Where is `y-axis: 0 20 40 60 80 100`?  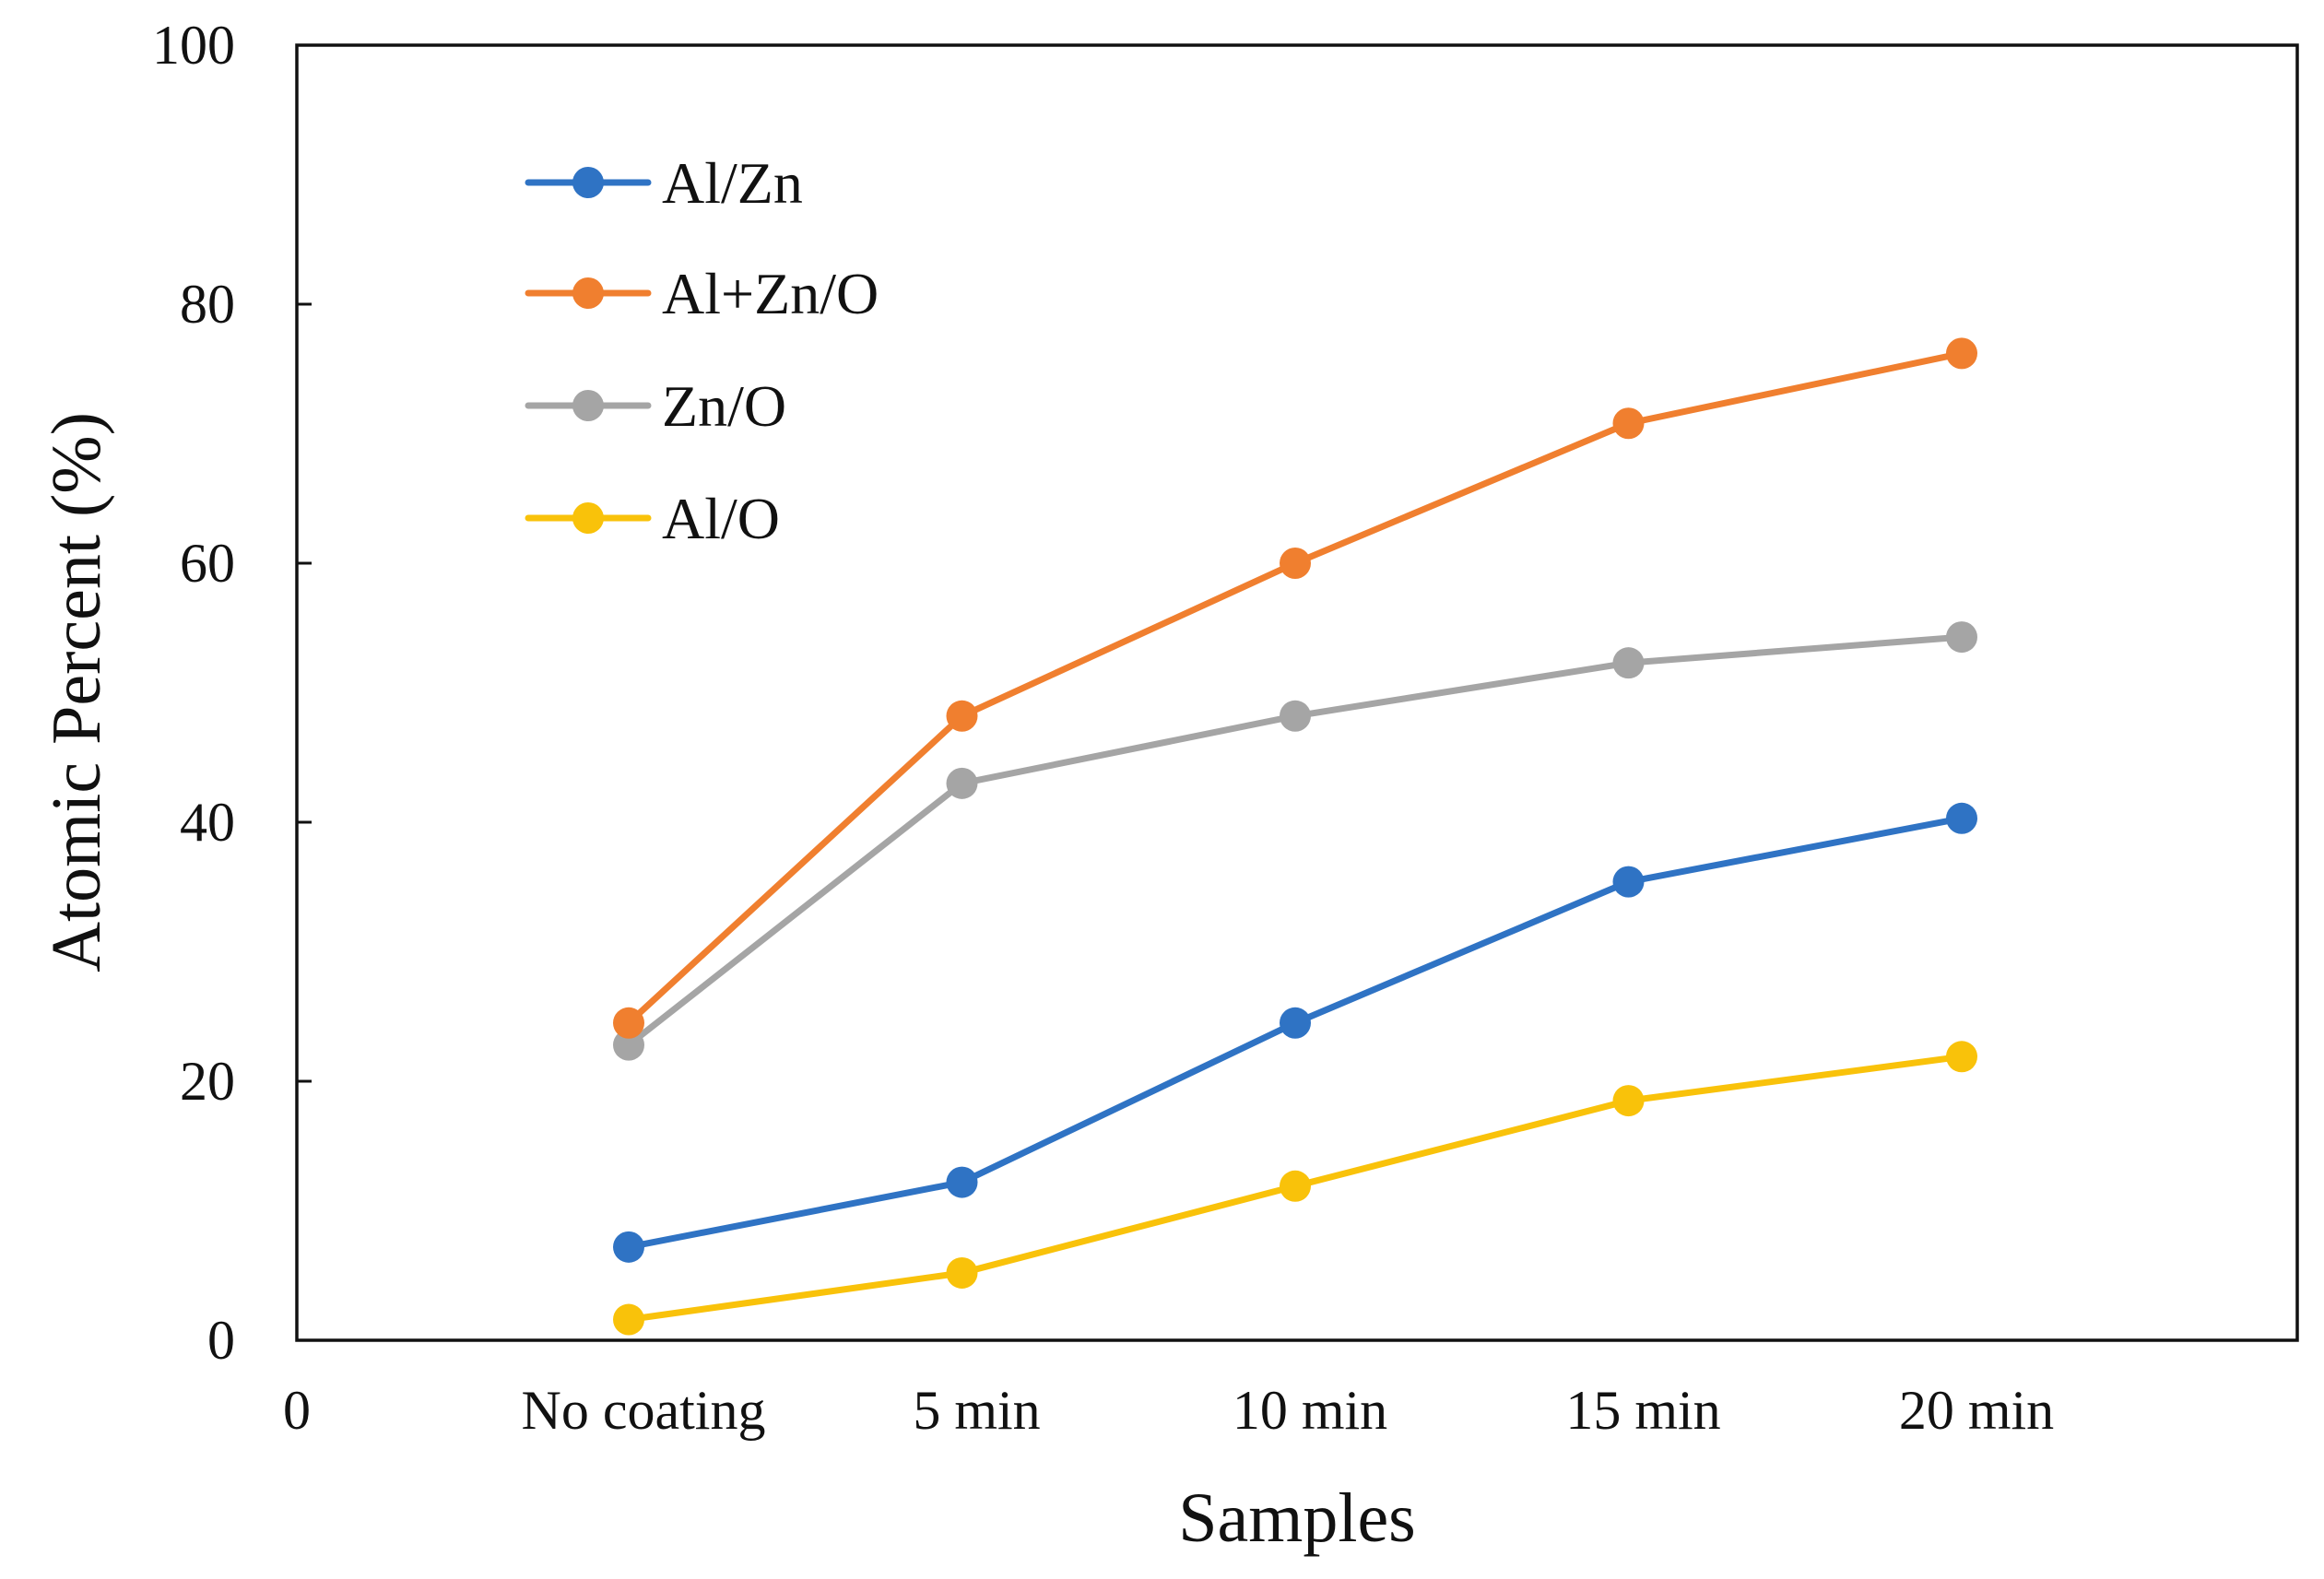 y-axis: 0 20 40 60 80 100 is located at coordinates (232, 693).